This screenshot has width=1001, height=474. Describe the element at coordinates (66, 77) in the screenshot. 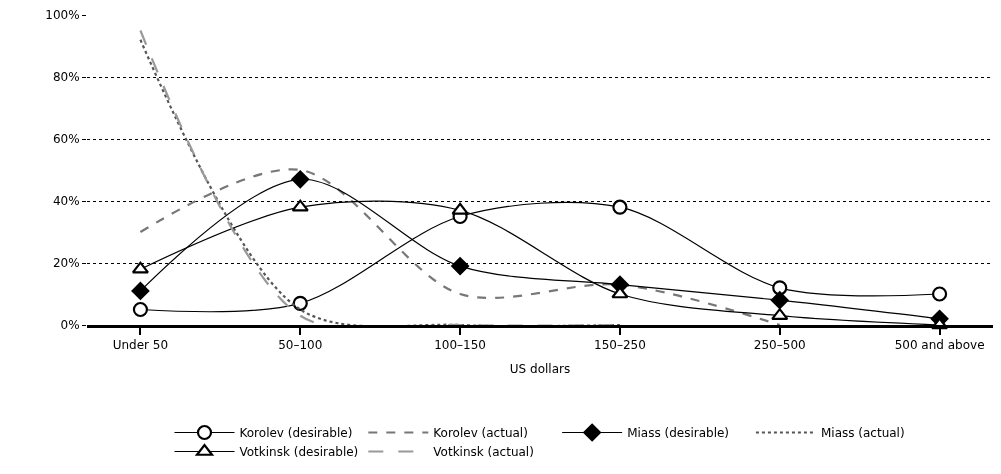

I see `y-tick-label: 80%` at that location.